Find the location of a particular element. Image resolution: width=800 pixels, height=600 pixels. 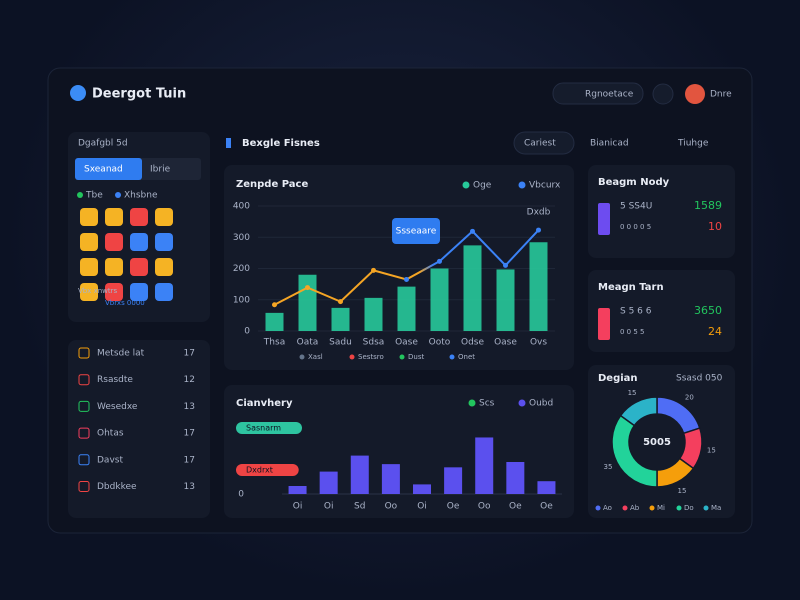

button is located at coordinates (544, 143).